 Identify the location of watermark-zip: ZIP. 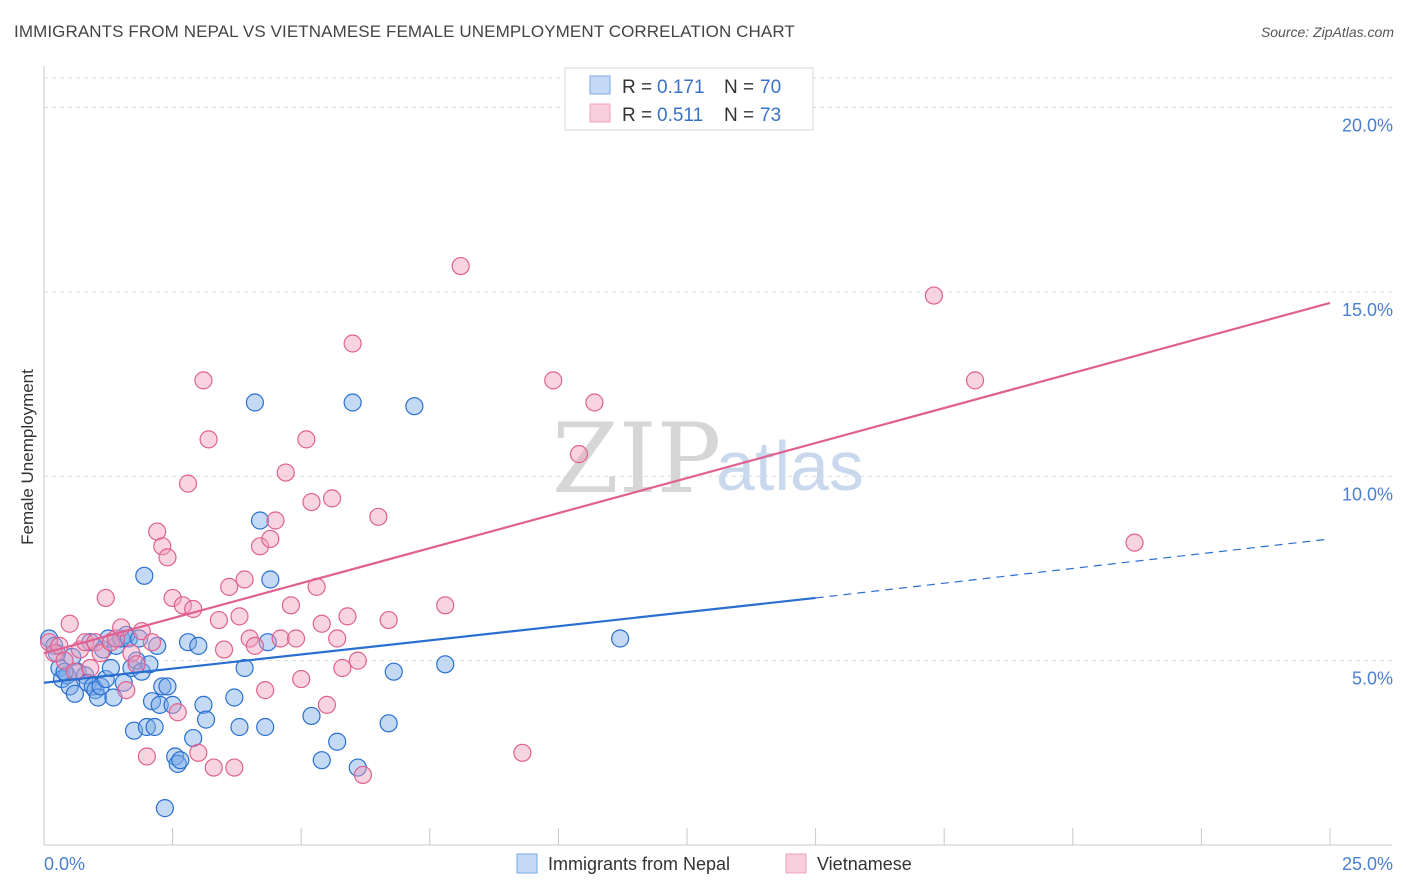
(636, 459).